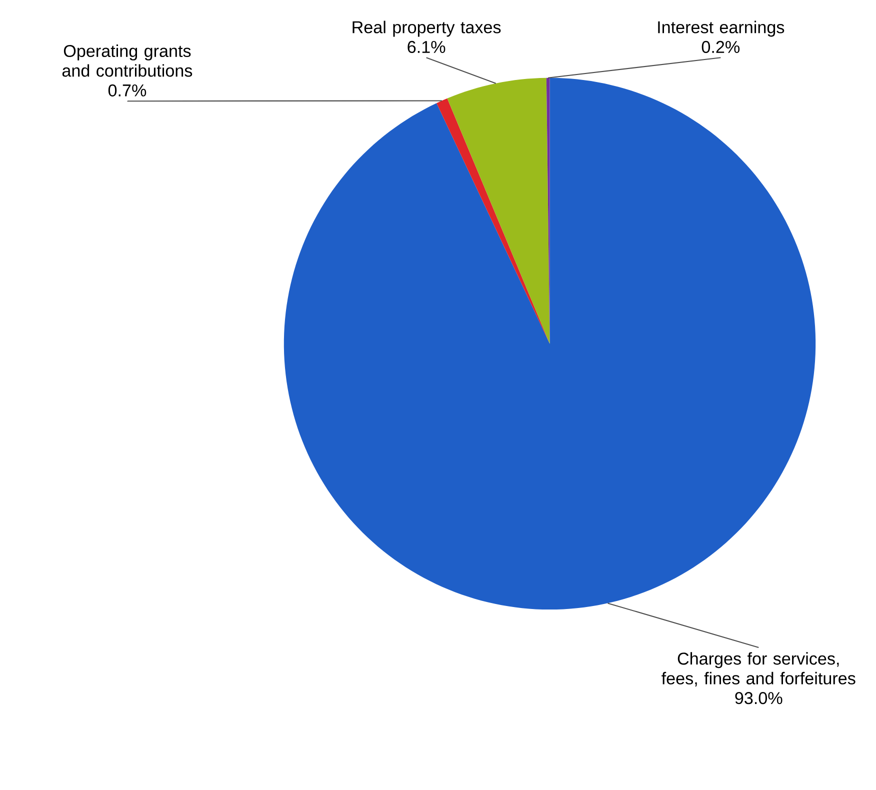  What do you see at coordinates (127, 90) in the screenshot?
I see `data-label: 0.7%` at bounding box center [127, 90].